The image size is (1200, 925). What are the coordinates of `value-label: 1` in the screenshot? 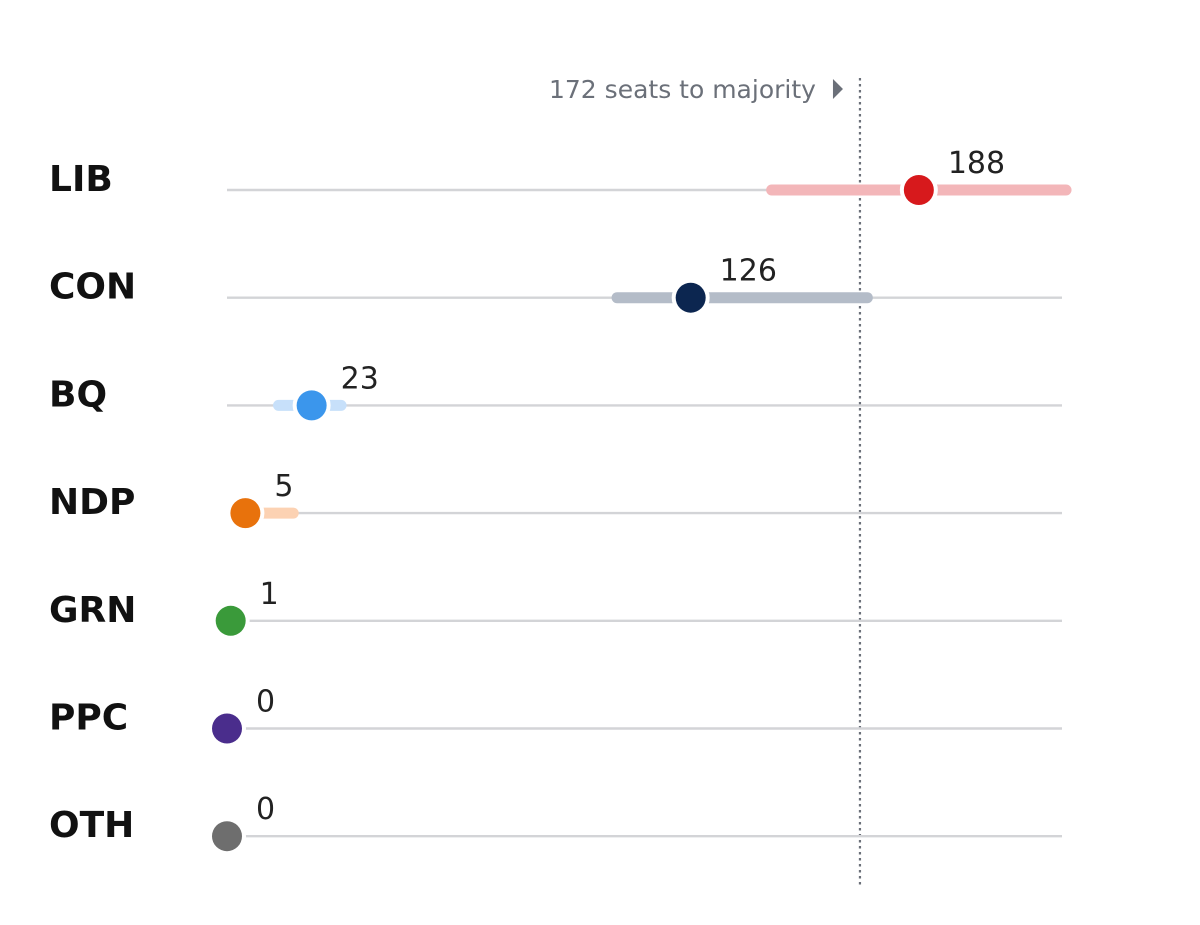 It's located at (269, 594).